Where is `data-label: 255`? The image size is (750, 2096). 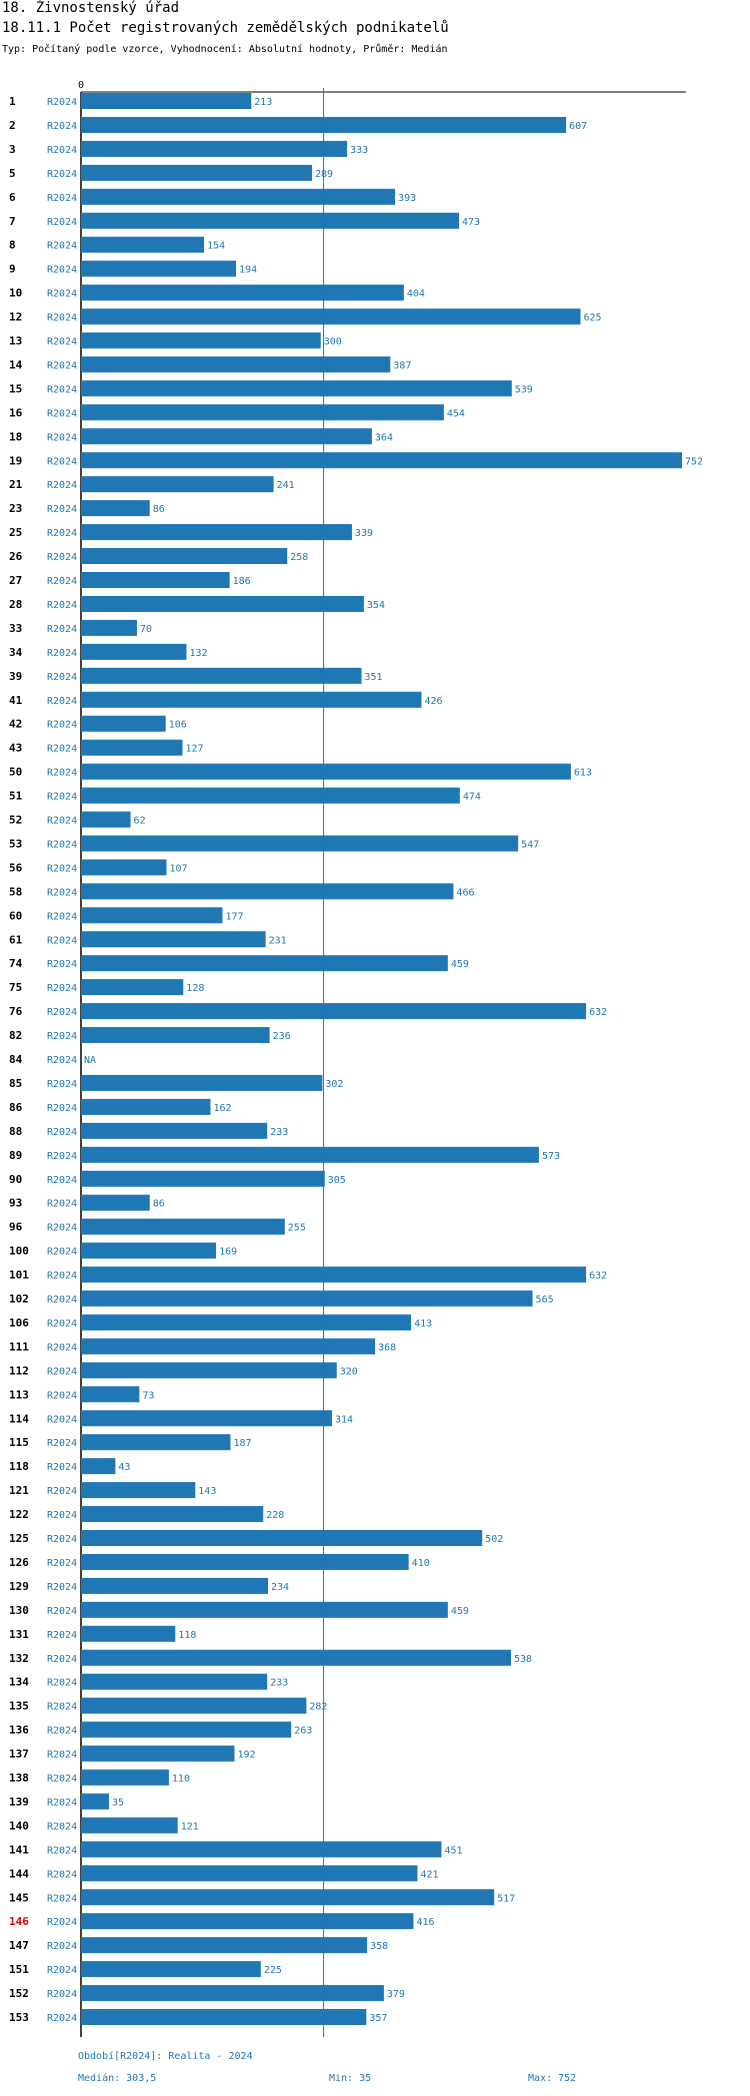
data-label: 255 is located at coordinates (297, 1228).